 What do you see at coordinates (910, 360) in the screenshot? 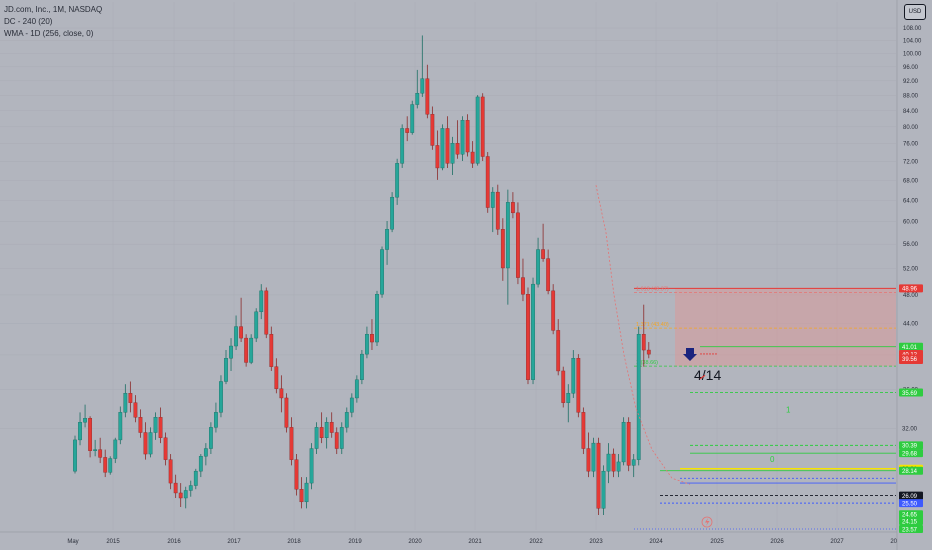
I see `price-label-text: 39.56` at bounding box center [910, 360].